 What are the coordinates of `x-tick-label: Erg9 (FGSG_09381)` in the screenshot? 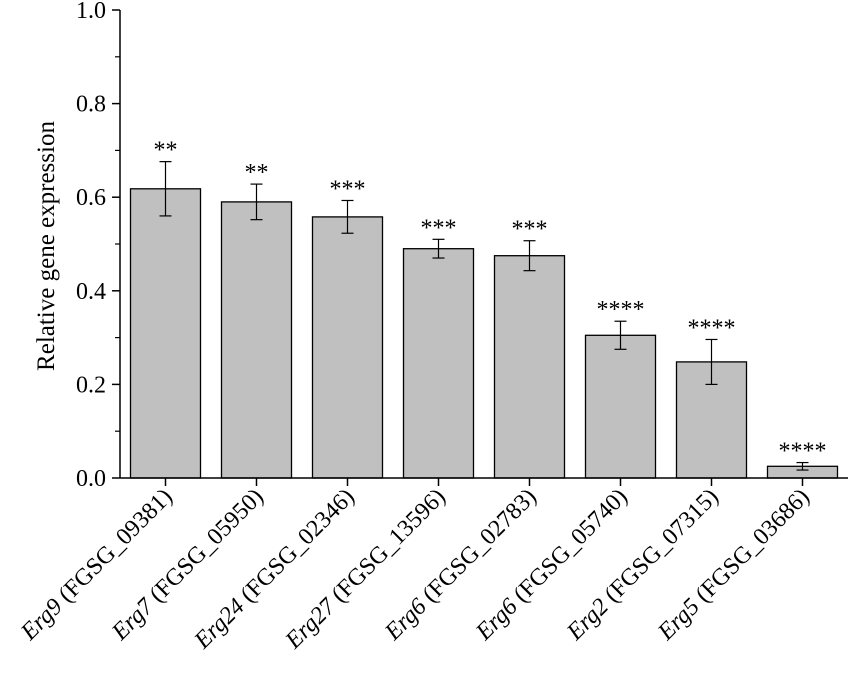 It's located at (96, 565).